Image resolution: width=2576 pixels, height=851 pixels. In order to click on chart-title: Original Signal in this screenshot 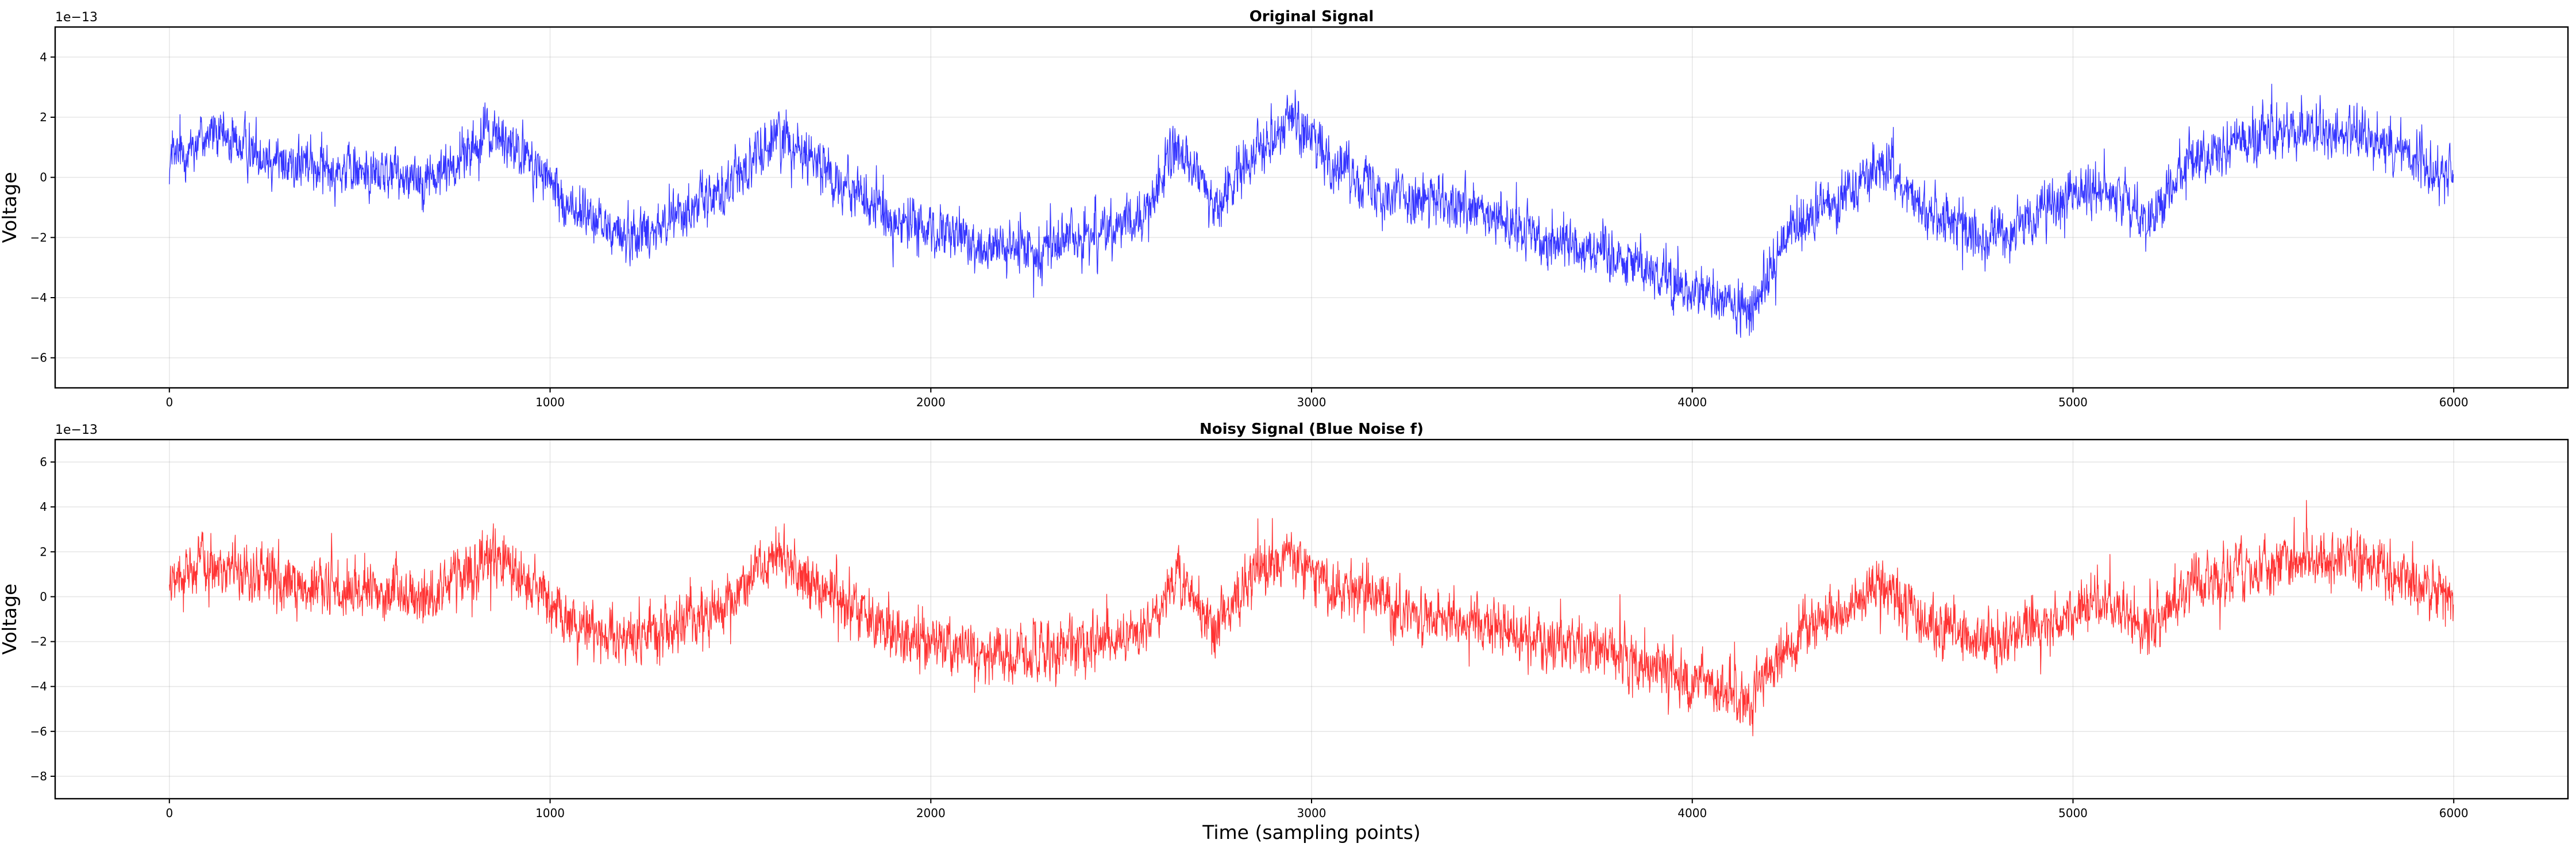, I will do `click(1312, 16)`.